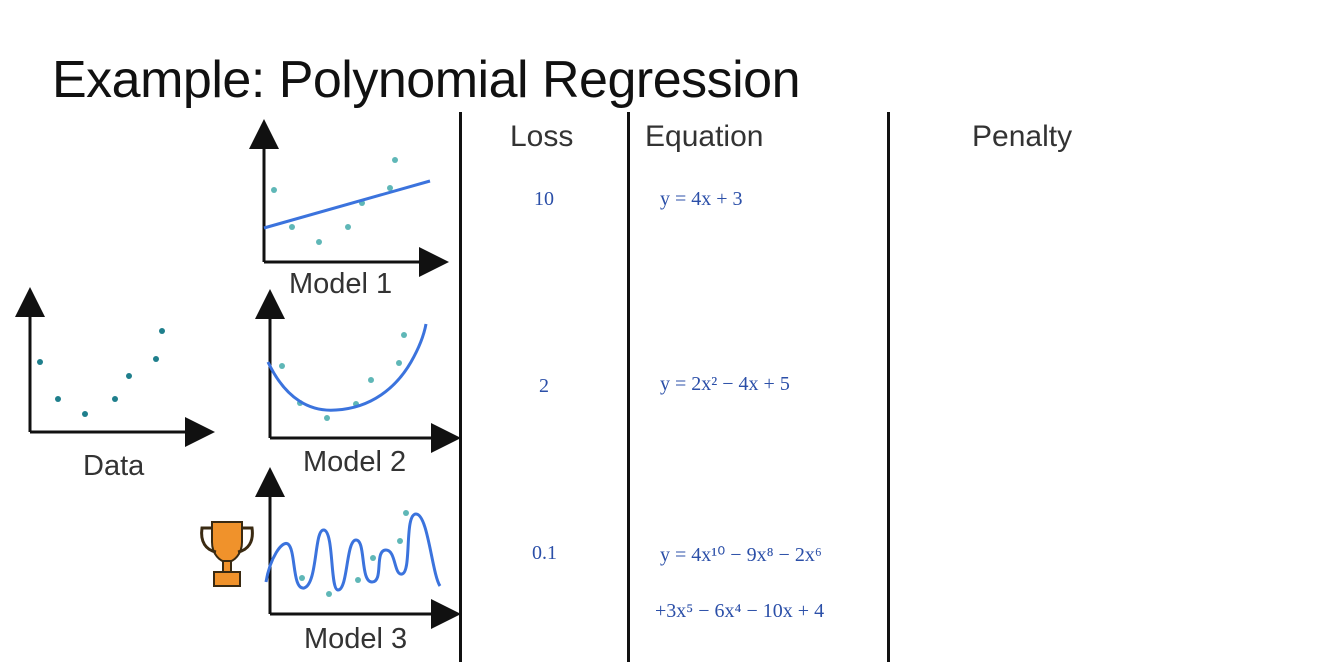 The image size is (1319, 662). Describe the element at coordinates (542, 136) in the screenshot. I see `column-header-loss: Loss` at that location.